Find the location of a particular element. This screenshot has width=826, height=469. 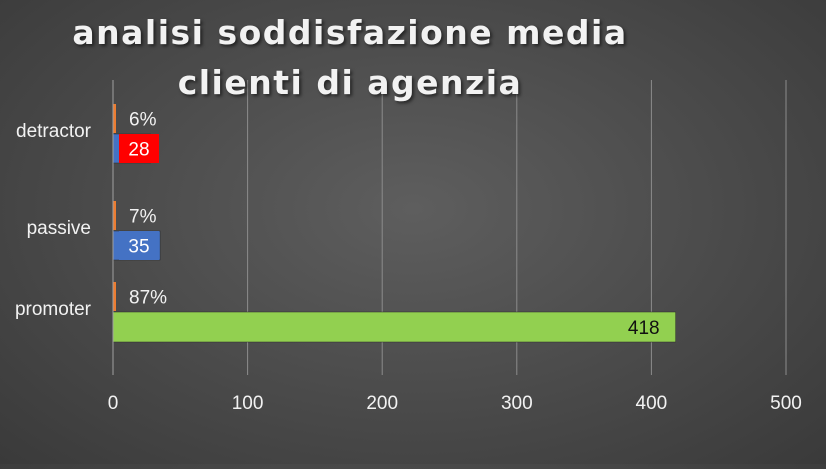

bar-count-label: 418 is located at coordinates (644, 328).